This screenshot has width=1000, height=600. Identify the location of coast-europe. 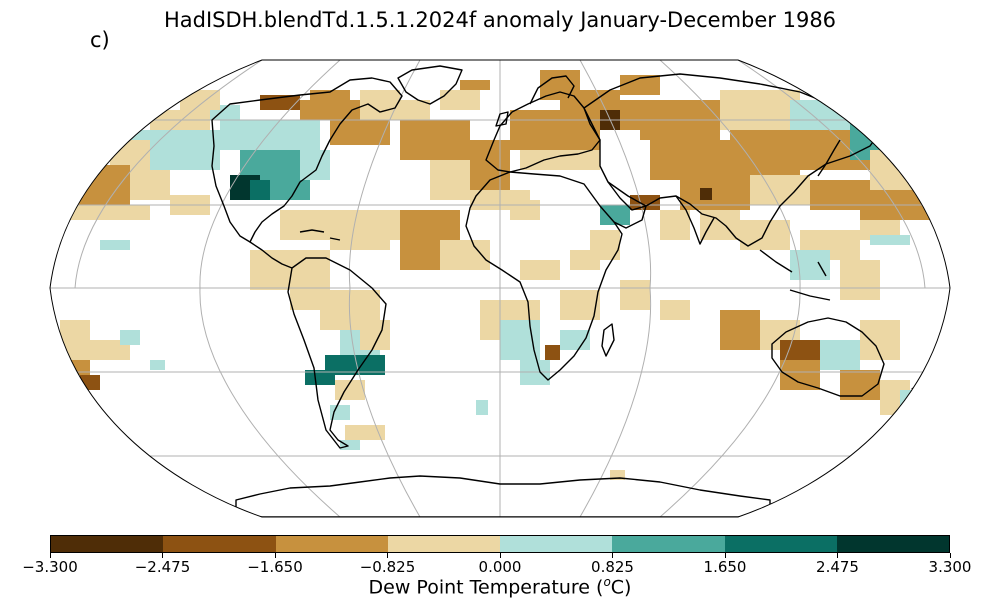
(543, 132).